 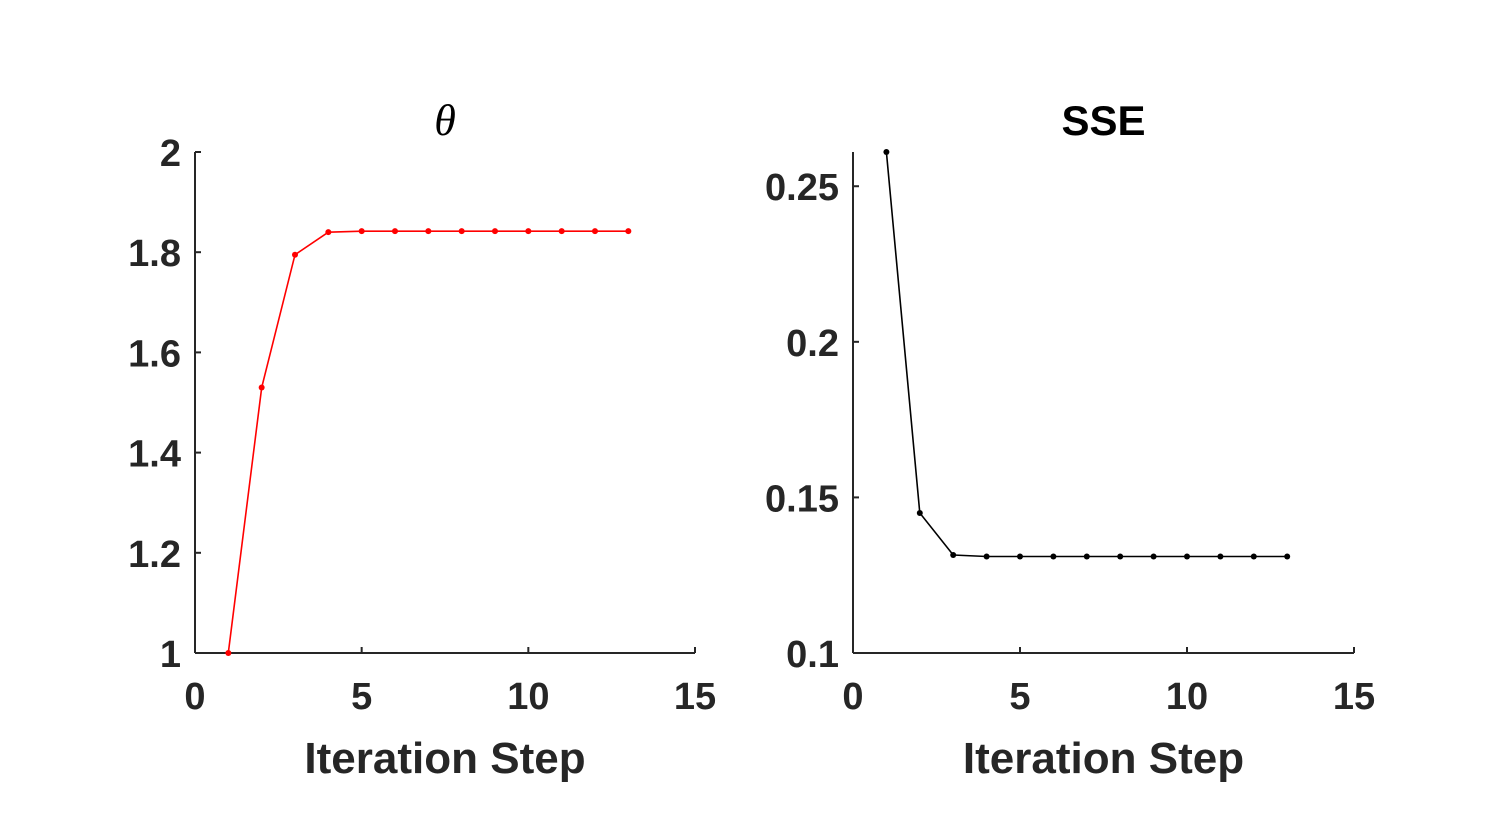 What do you see at coordinates (154, 555) in the screenshot?
I see `y-tick-label: 1.2` at bounding box center [154, 555].